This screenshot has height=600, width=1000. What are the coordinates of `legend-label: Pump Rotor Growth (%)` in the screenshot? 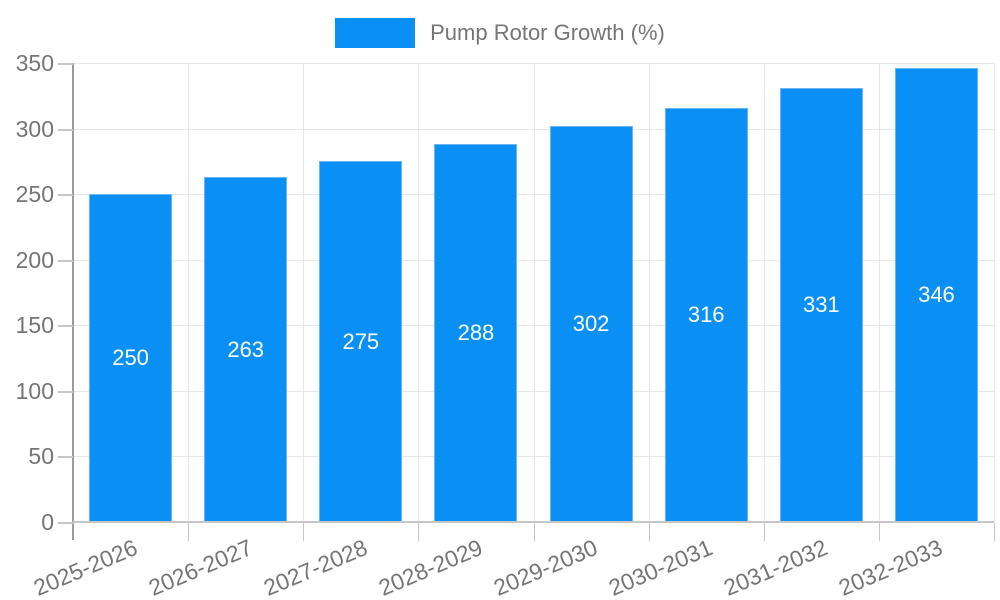 It's located at (547, 32).